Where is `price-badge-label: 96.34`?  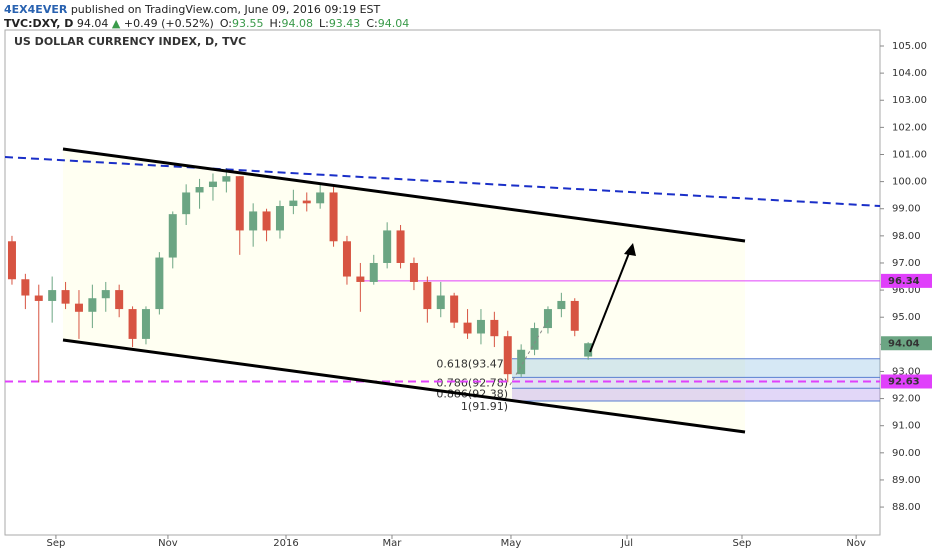
price-badge-label: 96.34 is located at coordinates (904, 281).